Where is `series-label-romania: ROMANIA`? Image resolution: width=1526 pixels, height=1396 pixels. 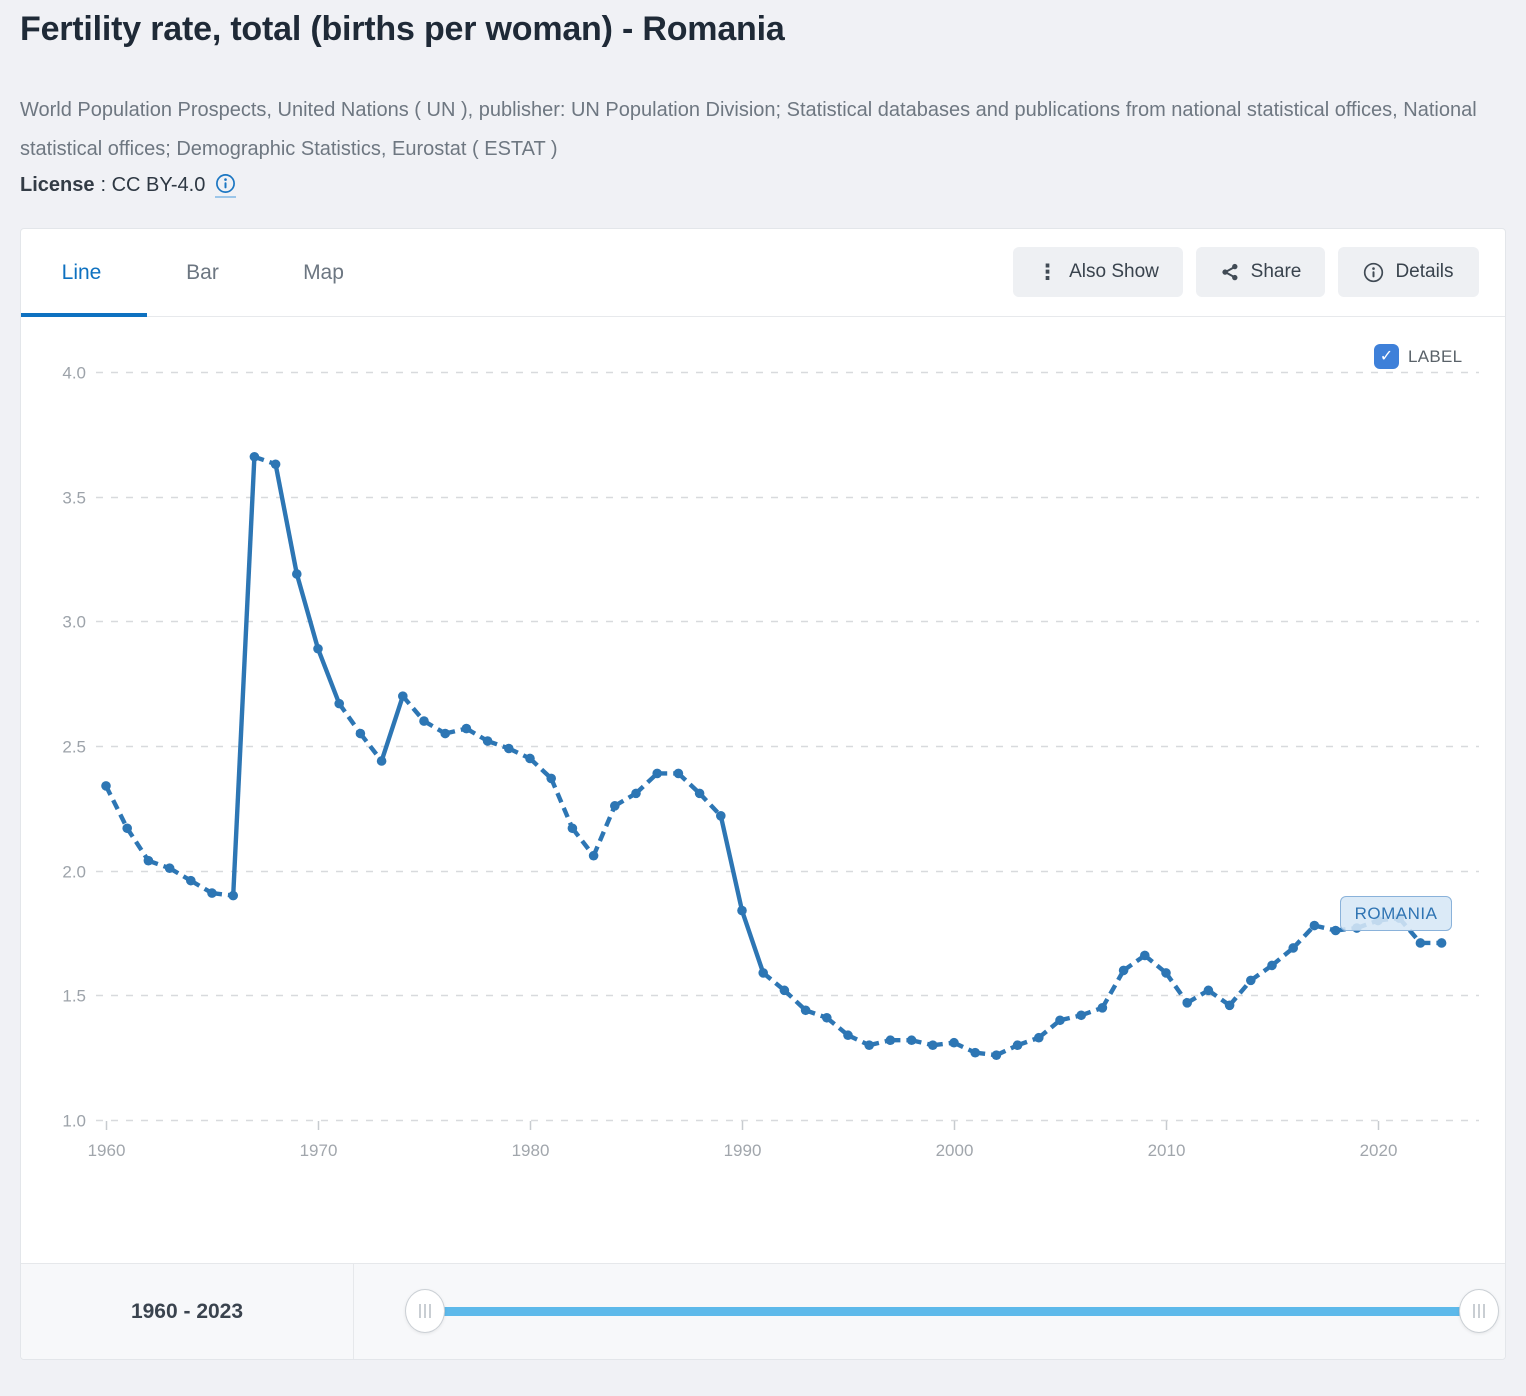
series-label-romania: ROMANIA is located at coordinates (1396, 913).